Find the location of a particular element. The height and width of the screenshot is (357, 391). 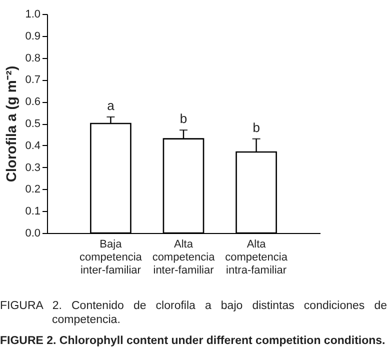

y-tick-label: 1.0 is located at coordinates (32, 14).